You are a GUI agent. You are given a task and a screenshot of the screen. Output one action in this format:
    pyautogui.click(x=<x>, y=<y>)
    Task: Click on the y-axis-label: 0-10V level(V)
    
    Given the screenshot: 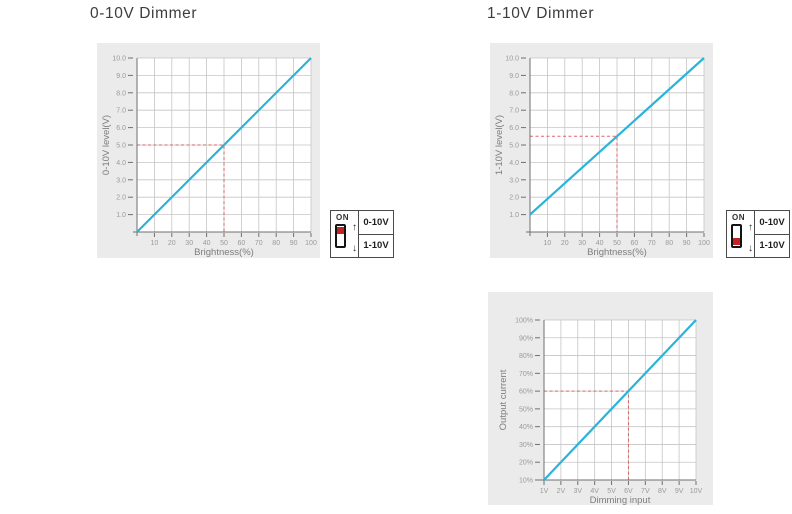 What is the action you would take?
    pyautogui.click(x=106, y=145)
    